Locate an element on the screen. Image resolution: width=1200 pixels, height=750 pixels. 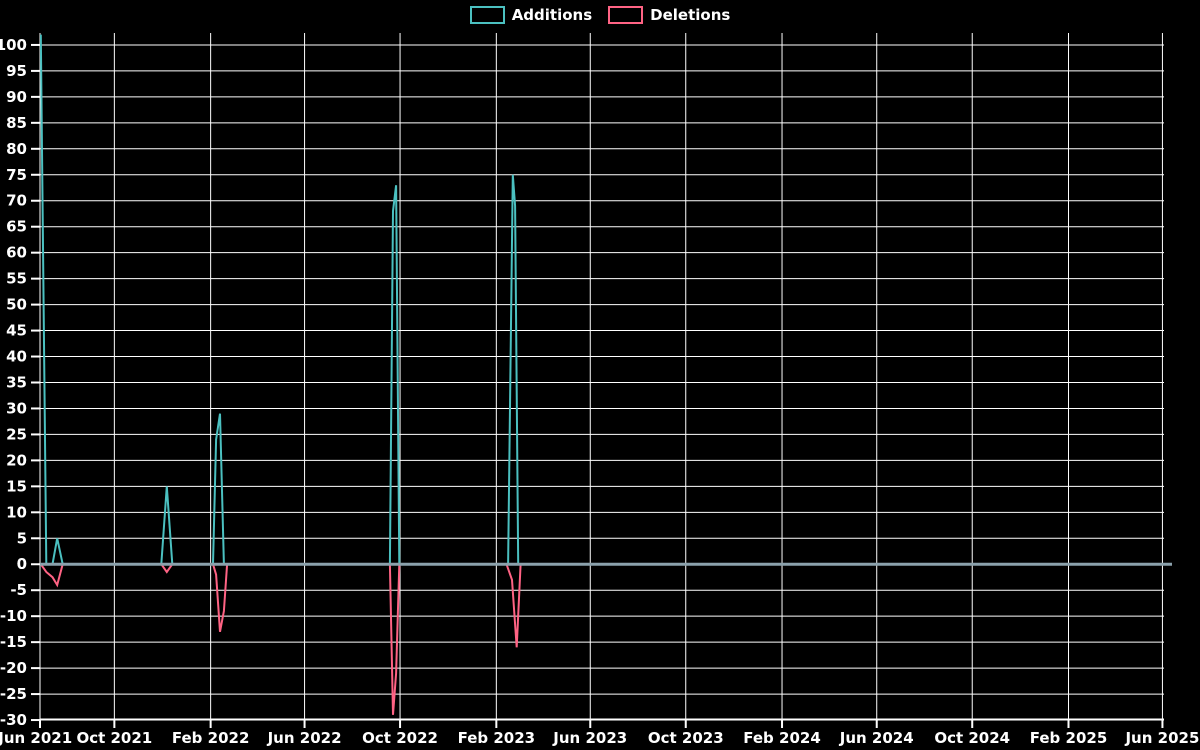
y-tick-label: 50 is located at coordinates (16, 305).